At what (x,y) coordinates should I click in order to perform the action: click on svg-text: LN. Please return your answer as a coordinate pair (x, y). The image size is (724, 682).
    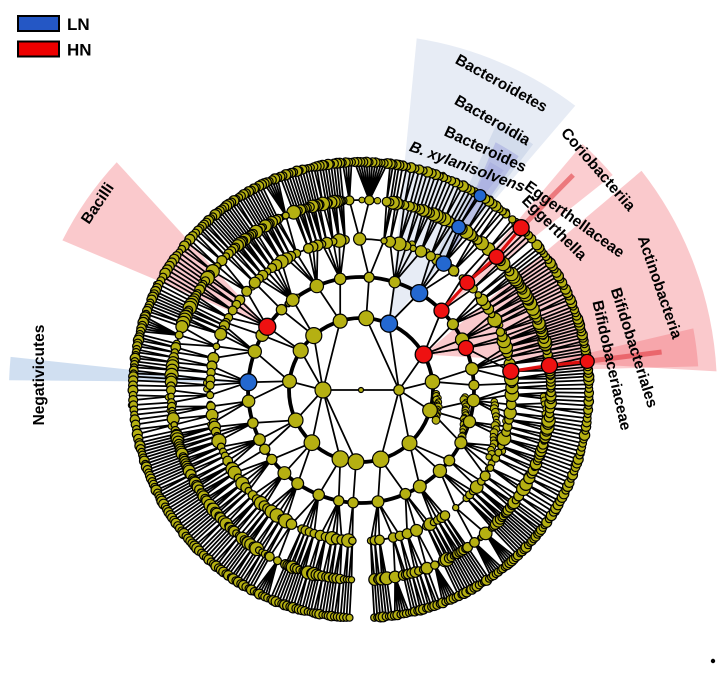
    Looking at the image, I should click on (78, 24).